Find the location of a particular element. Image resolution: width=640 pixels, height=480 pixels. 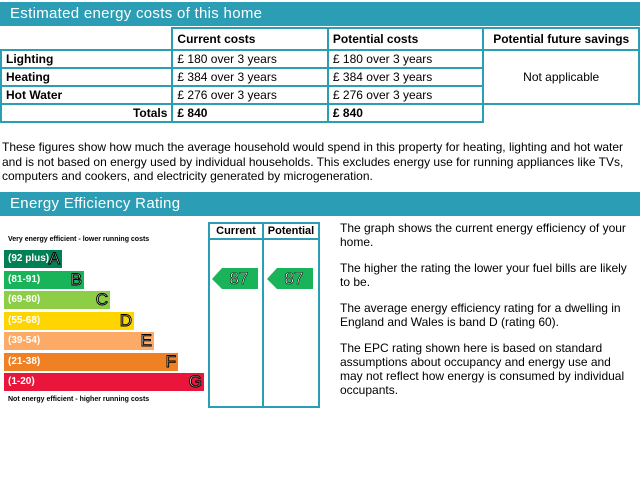

efficiency-title: Energy Efficiency Rating is located at coordinates (95, 203).